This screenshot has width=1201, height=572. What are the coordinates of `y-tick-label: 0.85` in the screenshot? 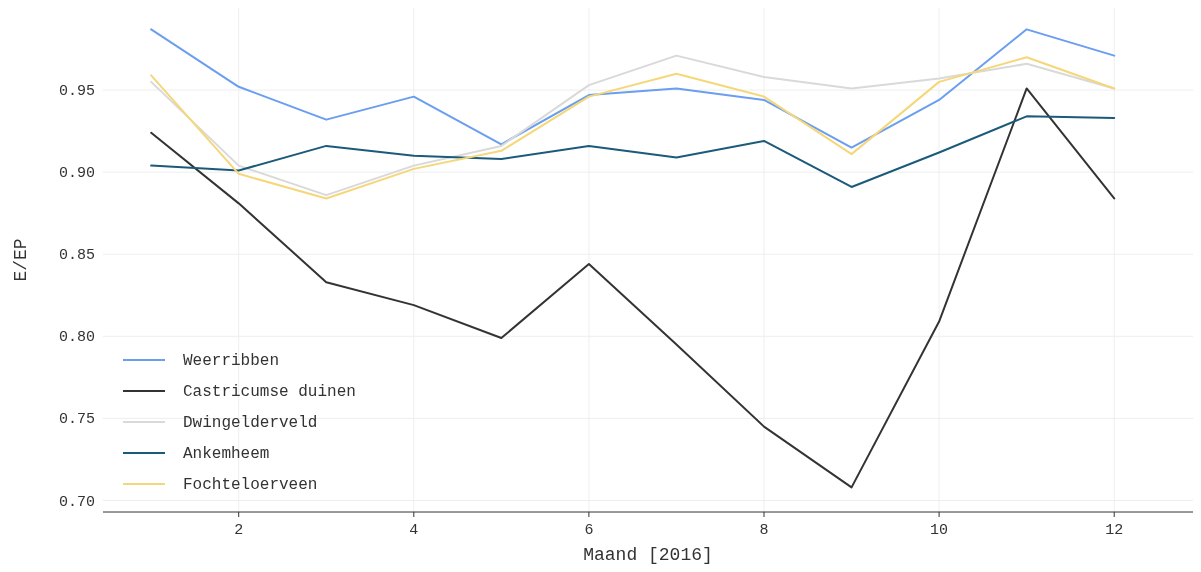 It's located at (76, 256).